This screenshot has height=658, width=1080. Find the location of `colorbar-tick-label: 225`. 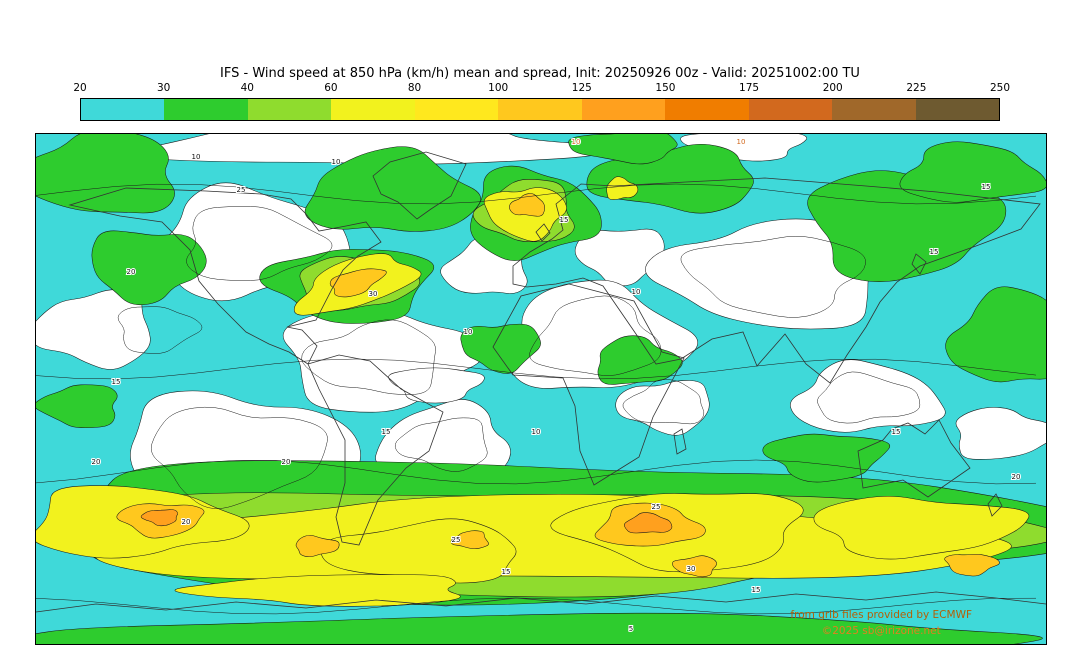

colorbar-tick-label: 225 is located at coordinates (916, 88).